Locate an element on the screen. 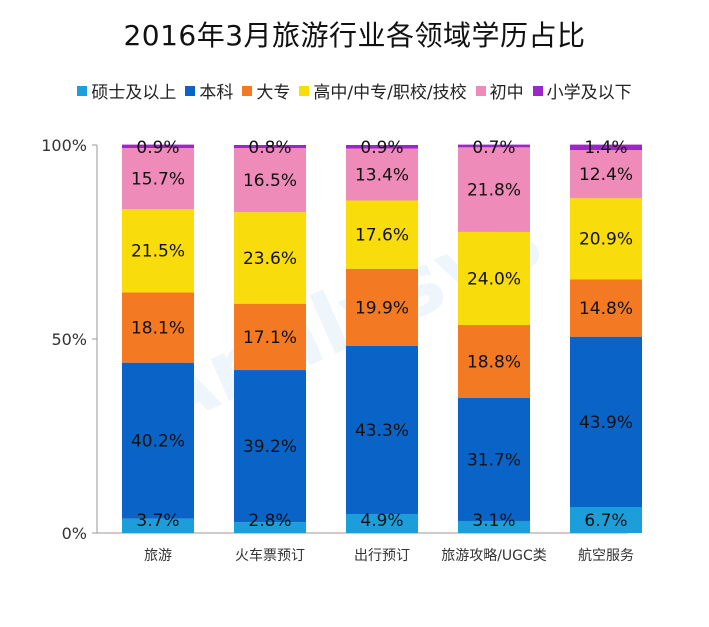  data-label: 6.7% is located at coordinates (605, 521).